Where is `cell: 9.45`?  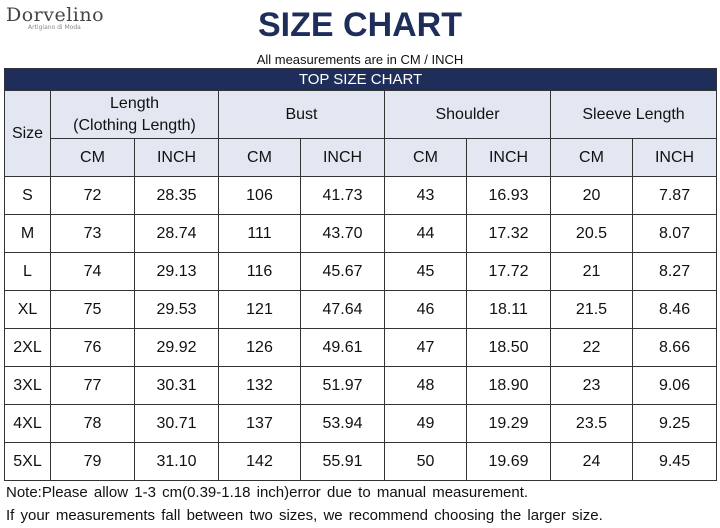 cell: 9.45 is located at coordinates (674, 461).